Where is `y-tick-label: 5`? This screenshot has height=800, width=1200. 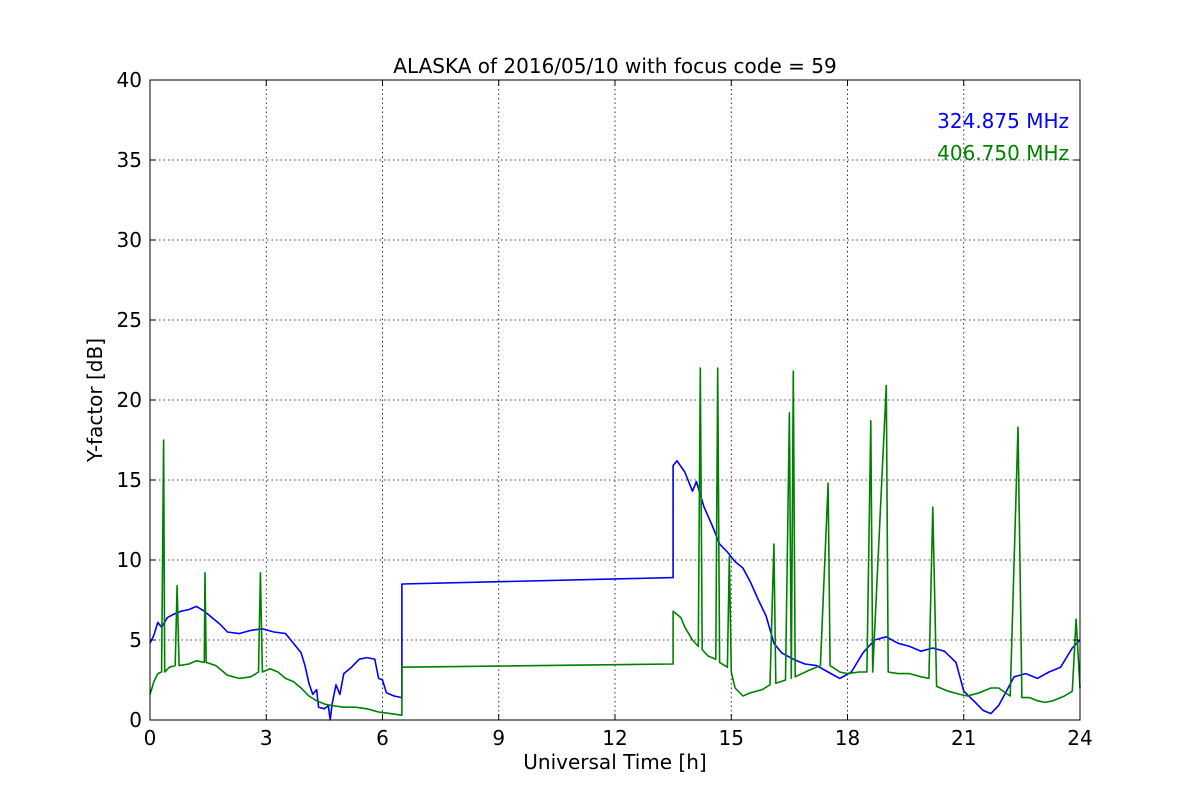 y-tick-label: 5 is located at coordinates (135, 640).